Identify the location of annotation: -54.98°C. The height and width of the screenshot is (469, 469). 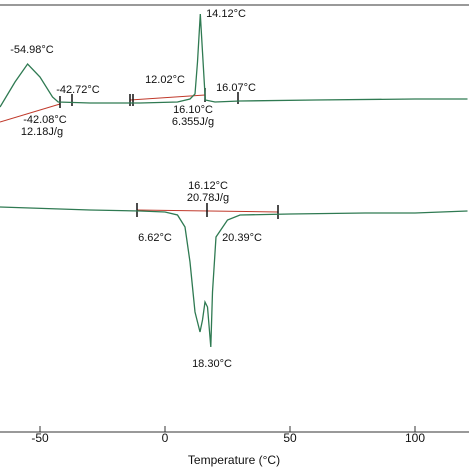
(32, 50).